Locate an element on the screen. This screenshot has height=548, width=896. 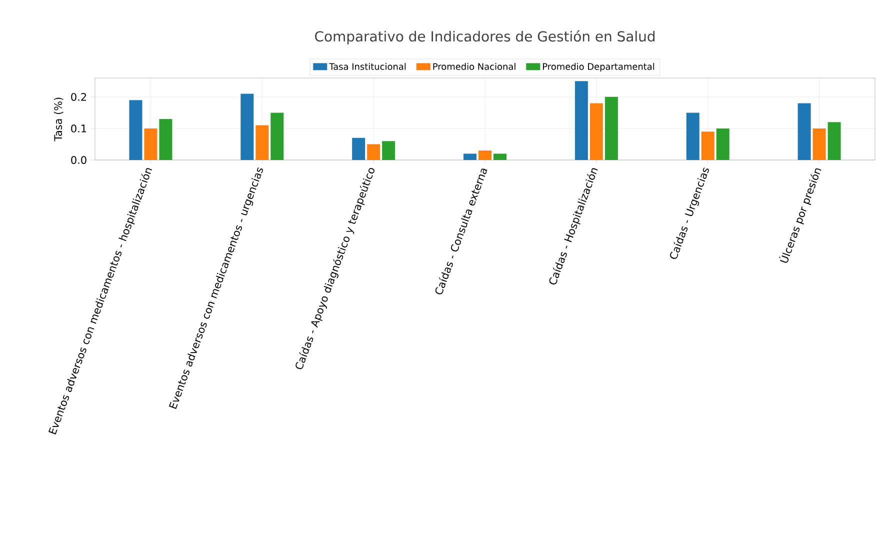
legend-label: Promedio Departamental is located at coordinates (598, 67).